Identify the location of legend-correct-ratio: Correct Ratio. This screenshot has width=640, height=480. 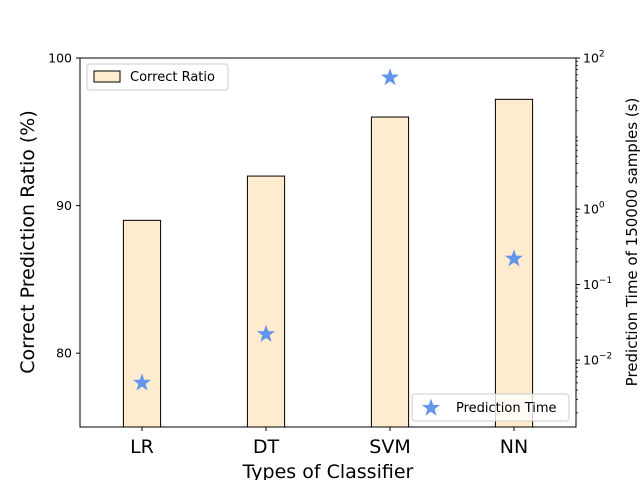
(157, 77).